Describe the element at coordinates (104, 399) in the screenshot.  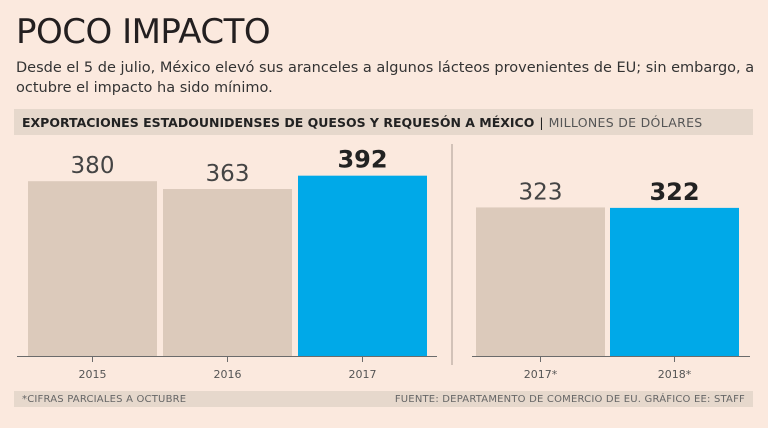
I see `footnote: *CIFRAS PARCIALES A OCTUBRE` at that location.